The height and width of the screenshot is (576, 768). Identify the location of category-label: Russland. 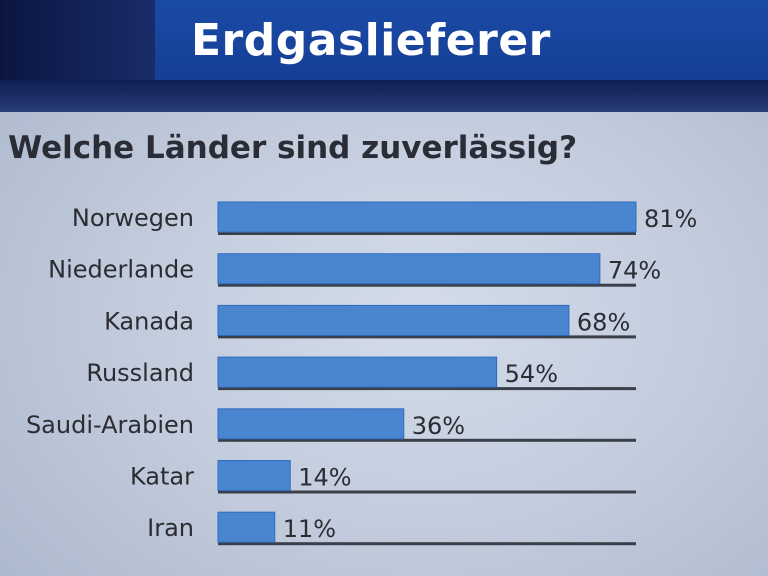
(140, 373).